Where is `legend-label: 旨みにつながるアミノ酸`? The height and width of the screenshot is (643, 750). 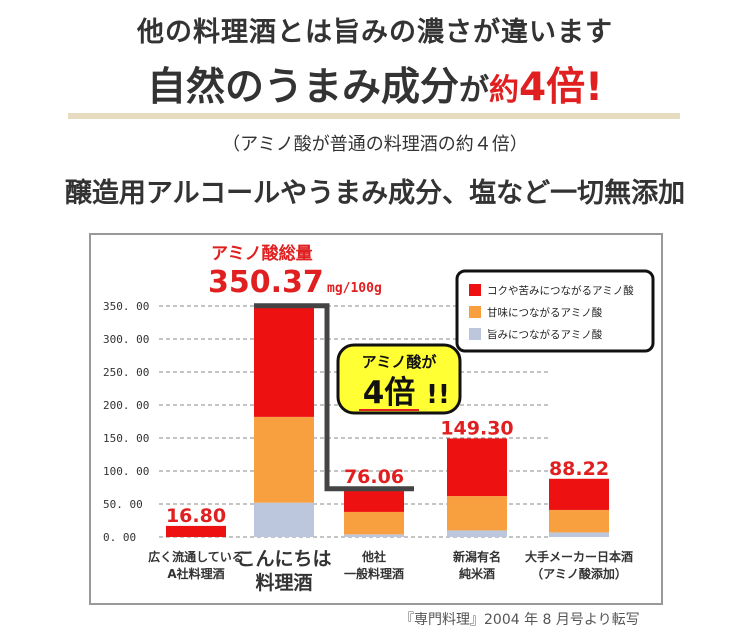 legend-label: 旨みにつながるアミノ酸 is located at coordinates (545, 334).